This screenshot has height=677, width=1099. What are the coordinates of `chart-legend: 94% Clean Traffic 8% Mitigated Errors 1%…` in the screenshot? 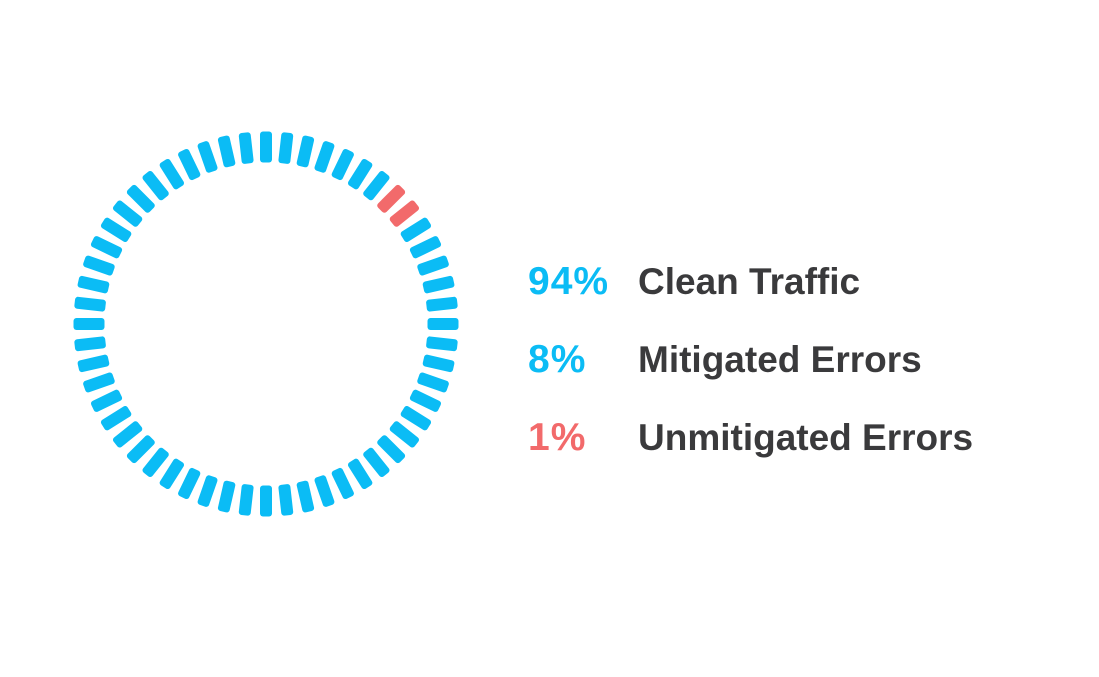 It's located at (750, 360).